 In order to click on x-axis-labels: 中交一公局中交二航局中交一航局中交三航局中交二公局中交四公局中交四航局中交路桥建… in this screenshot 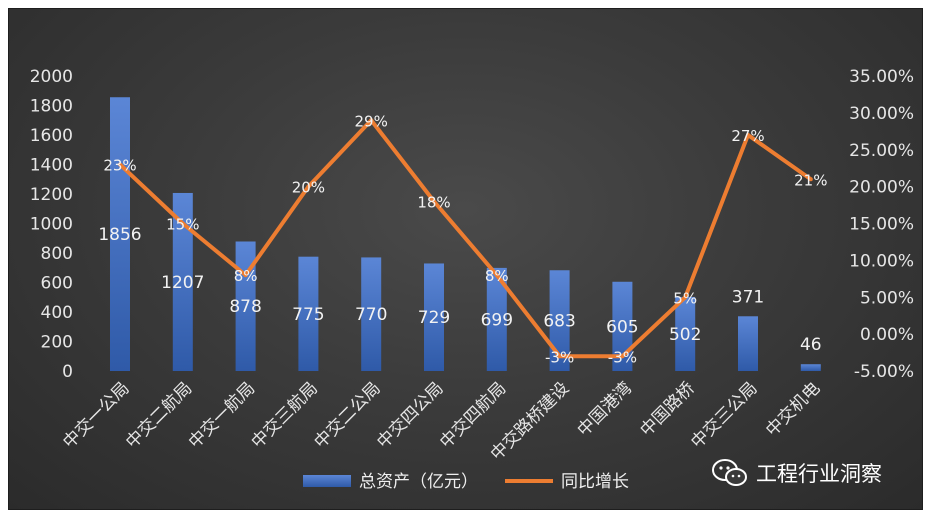, I will do `click(441, 421)`.